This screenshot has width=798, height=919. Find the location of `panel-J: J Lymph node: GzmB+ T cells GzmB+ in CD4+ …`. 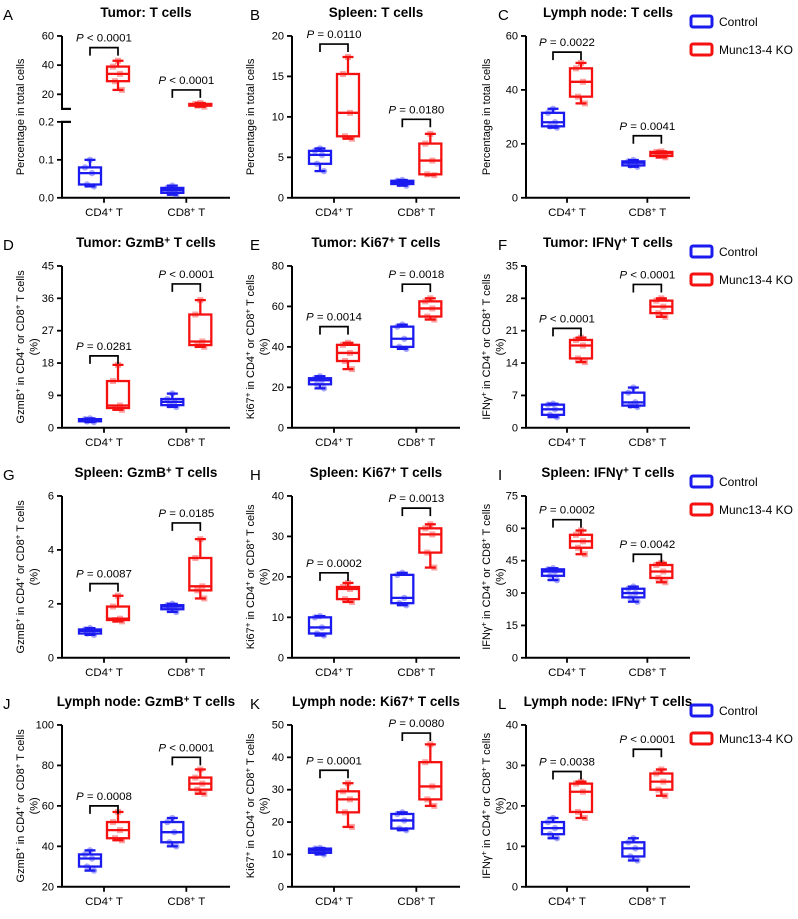

panel-J: J Lymph node: GzmB+ T cells GzmB+ in CD4+ … is located at coordinates (120, 804).